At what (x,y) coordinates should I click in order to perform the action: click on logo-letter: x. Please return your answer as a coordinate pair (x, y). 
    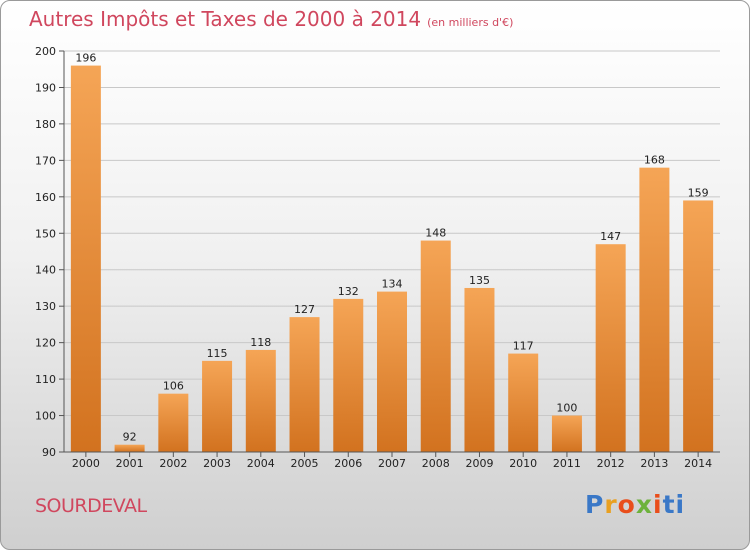
    Looking at the image, I should click on (644, 504).